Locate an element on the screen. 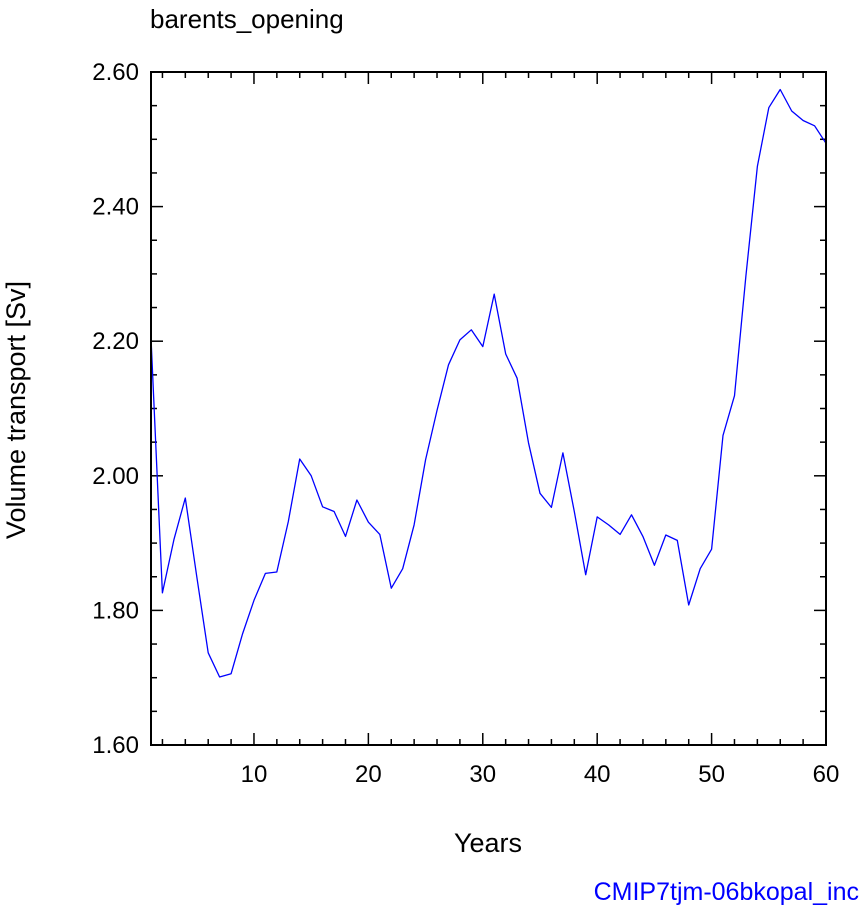 The image size is (865, 913). x-axis-label: Years is located at coordinates (488, 843).